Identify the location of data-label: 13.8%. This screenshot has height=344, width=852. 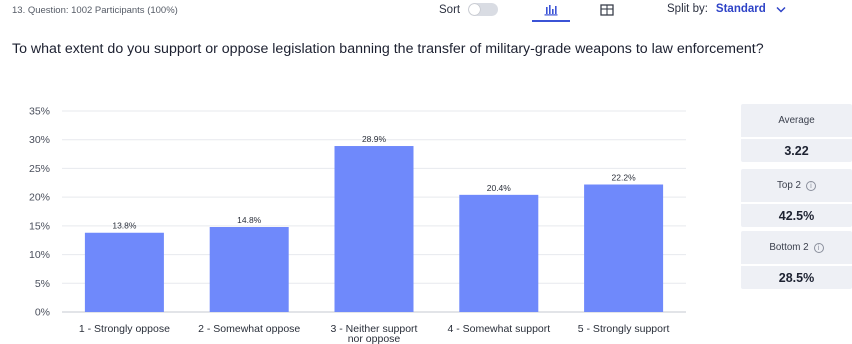
(124, 226).